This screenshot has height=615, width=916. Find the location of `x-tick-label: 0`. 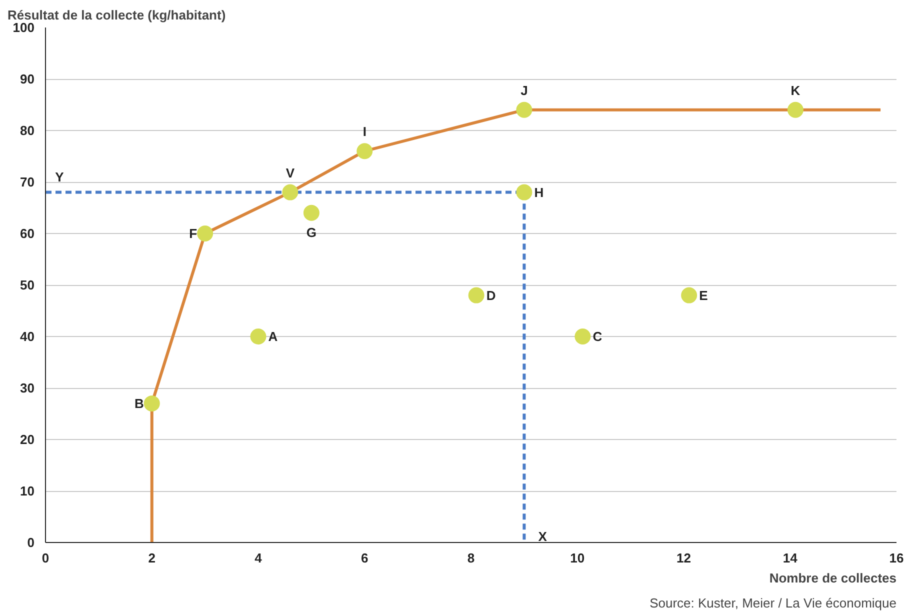

x-tick-label: 0 is located at coordinates (46, 558).